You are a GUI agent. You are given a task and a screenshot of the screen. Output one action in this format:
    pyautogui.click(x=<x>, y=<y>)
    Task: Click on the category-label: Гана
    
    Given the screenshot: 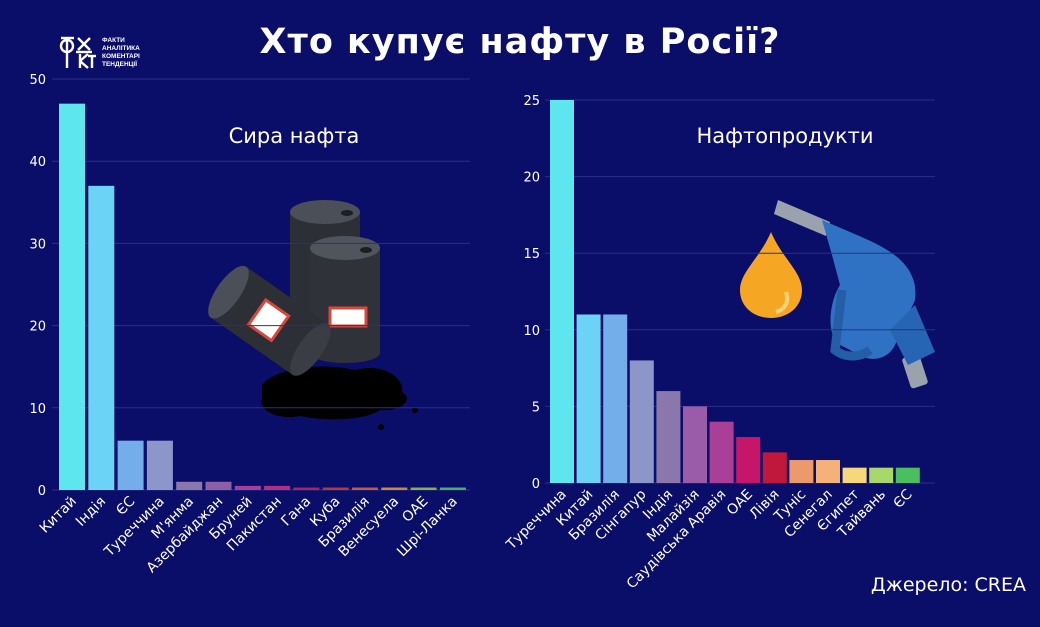 What is the action you would take?
    pyautogui.click(x=296, y=512)
    